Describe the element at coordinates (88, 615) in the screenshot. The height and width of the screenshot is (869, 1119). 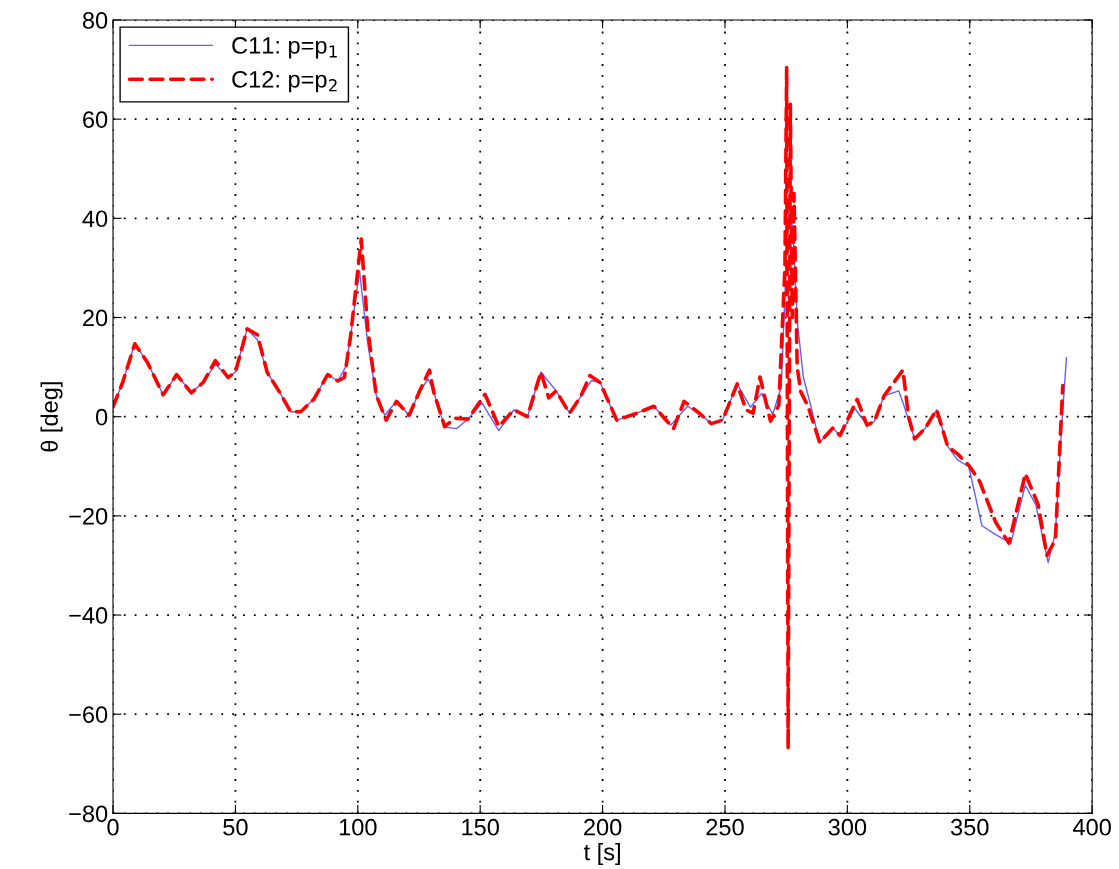
I see `y-tick-label: −40` at that location.